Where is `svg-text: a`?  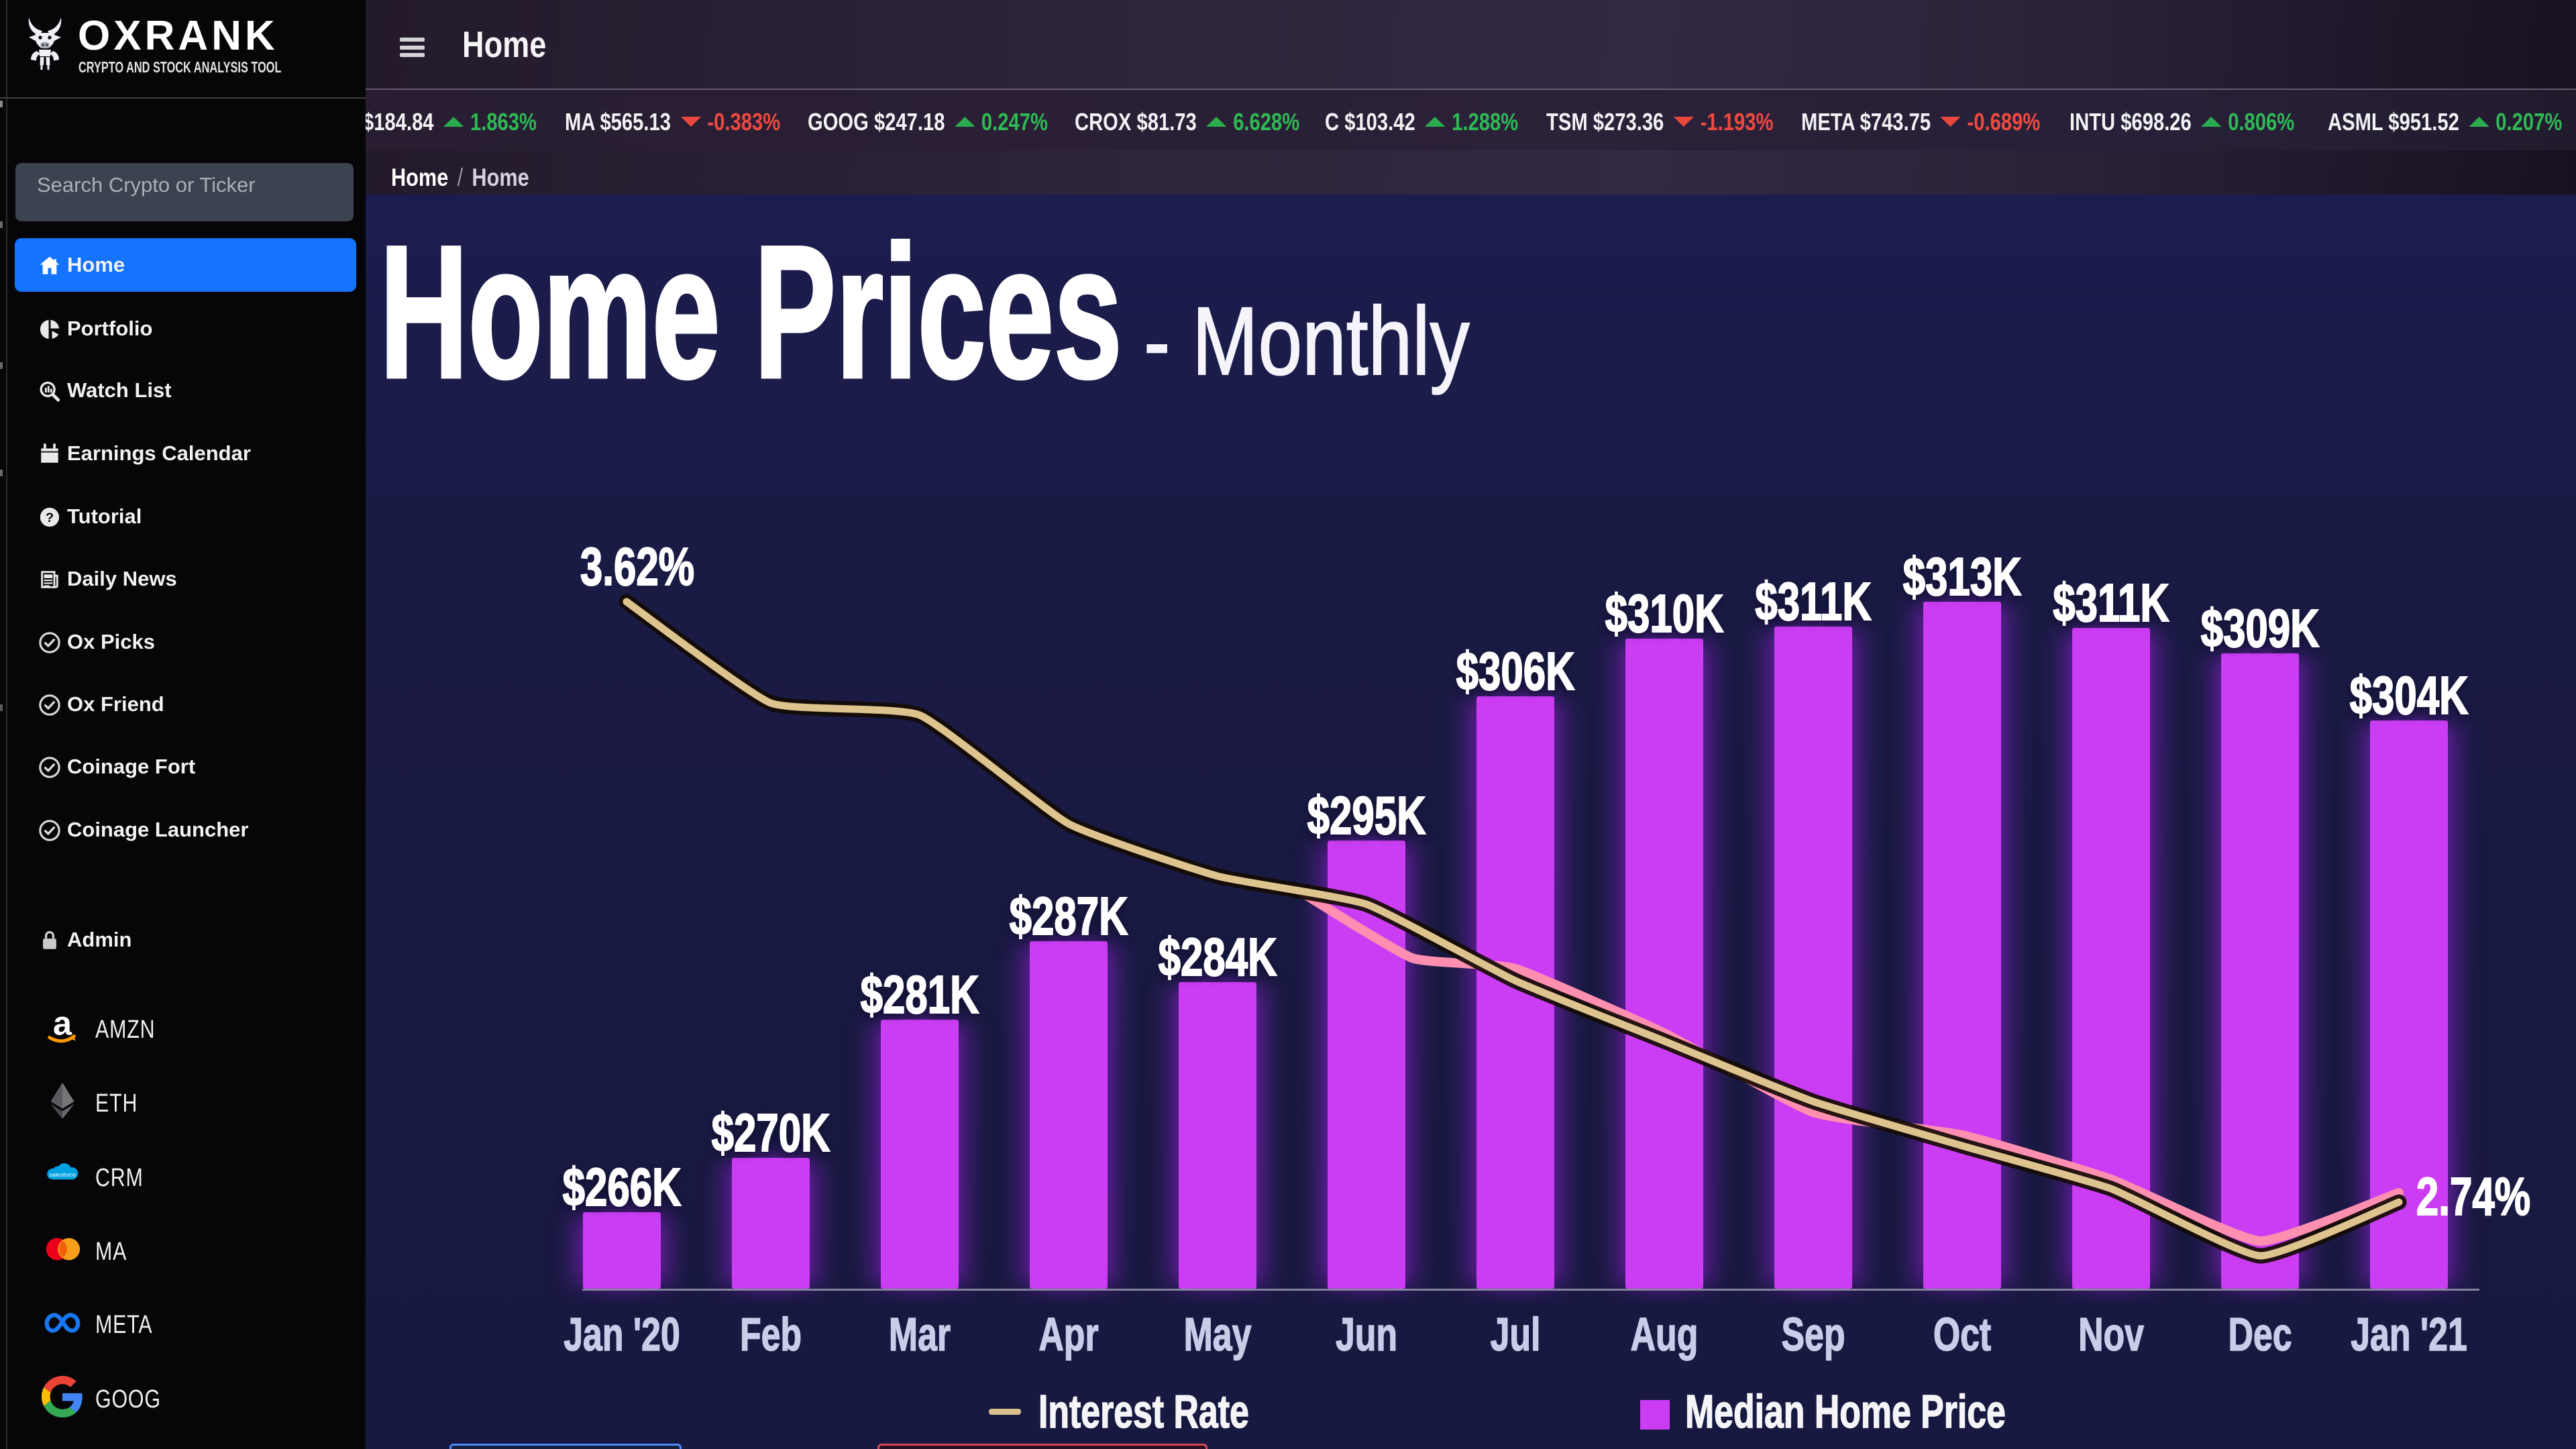
svg-text: a is located at coordinates (62, 1024).